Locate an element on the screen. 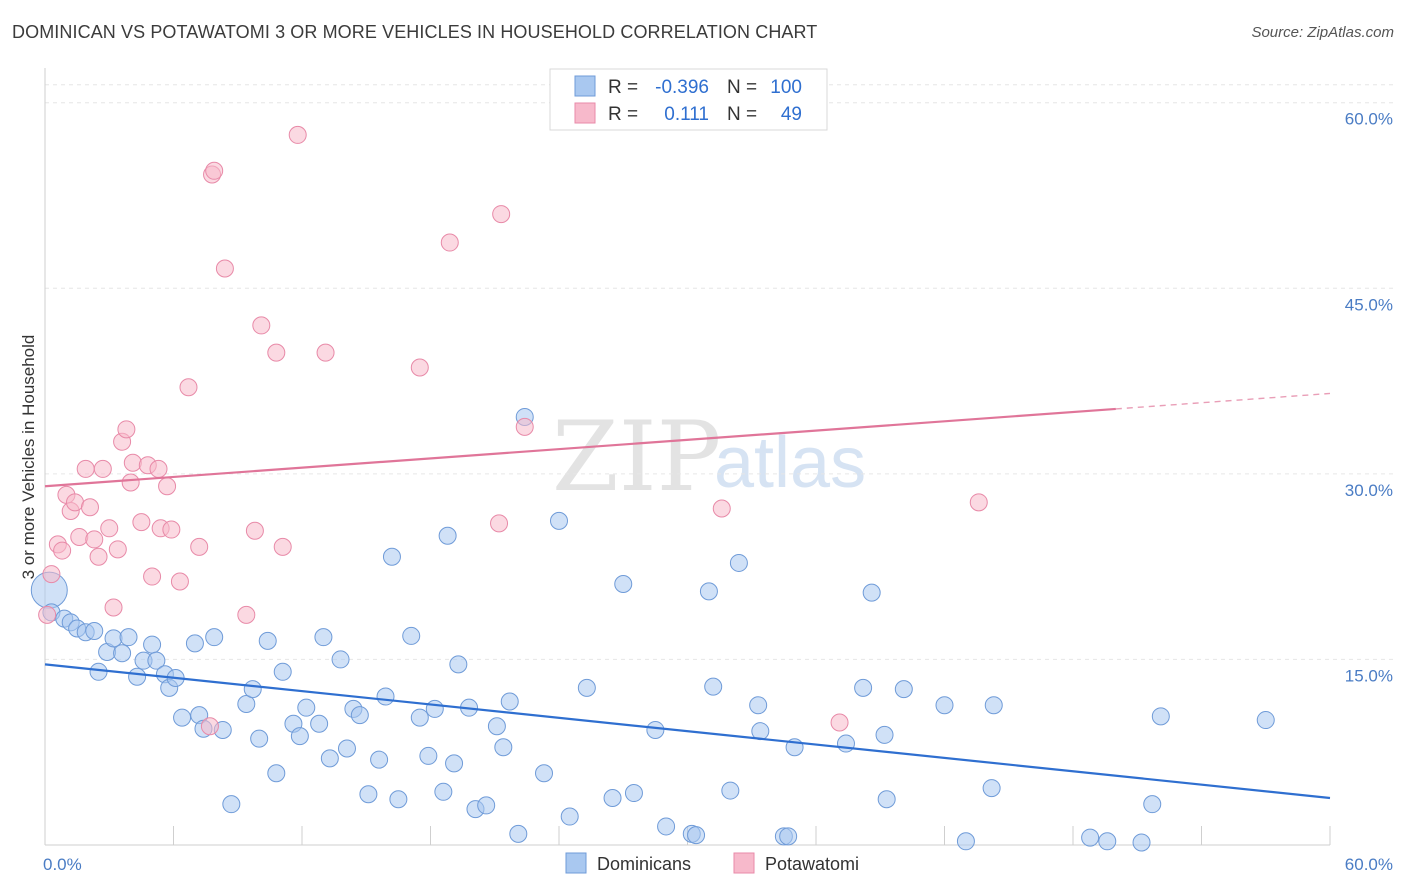 Image resolution: width=1406 pixels, height=892 pixels. bottom-legend-swatch-potawatomi is located at coordinates (744, 863).